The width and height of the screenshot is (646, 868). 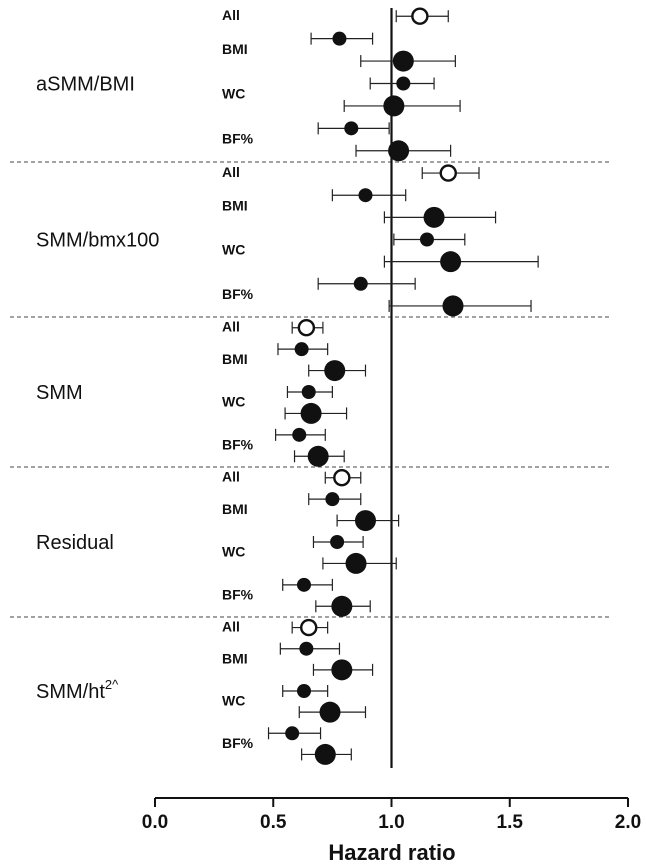 What do you see at coordinates (97, 241) in the screenshot?
I see `group-label: SMM/bmx100` at bounding box center [97, 241].